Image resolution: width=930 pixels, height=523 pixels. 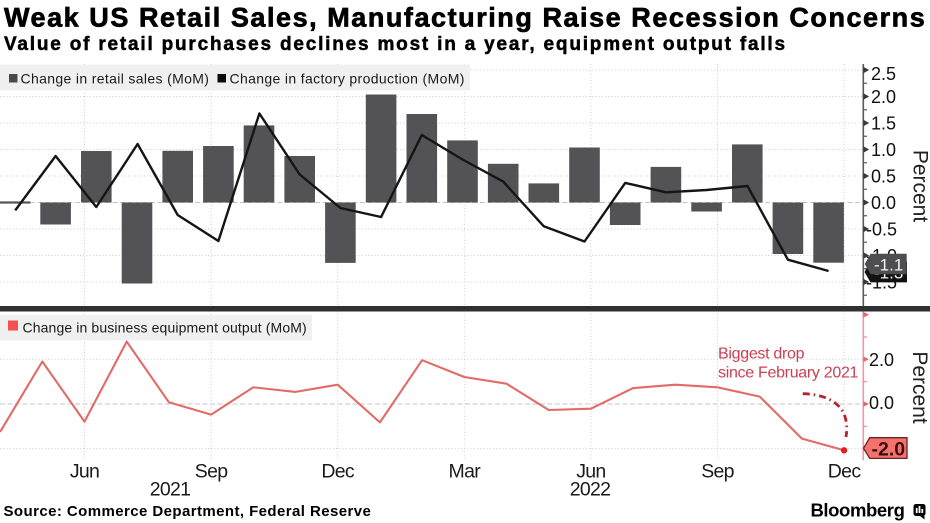 What do you see at coordinates (170, 490) in the screenshot?
I see `svg-text: 2021` at bounding box center [170, 490].